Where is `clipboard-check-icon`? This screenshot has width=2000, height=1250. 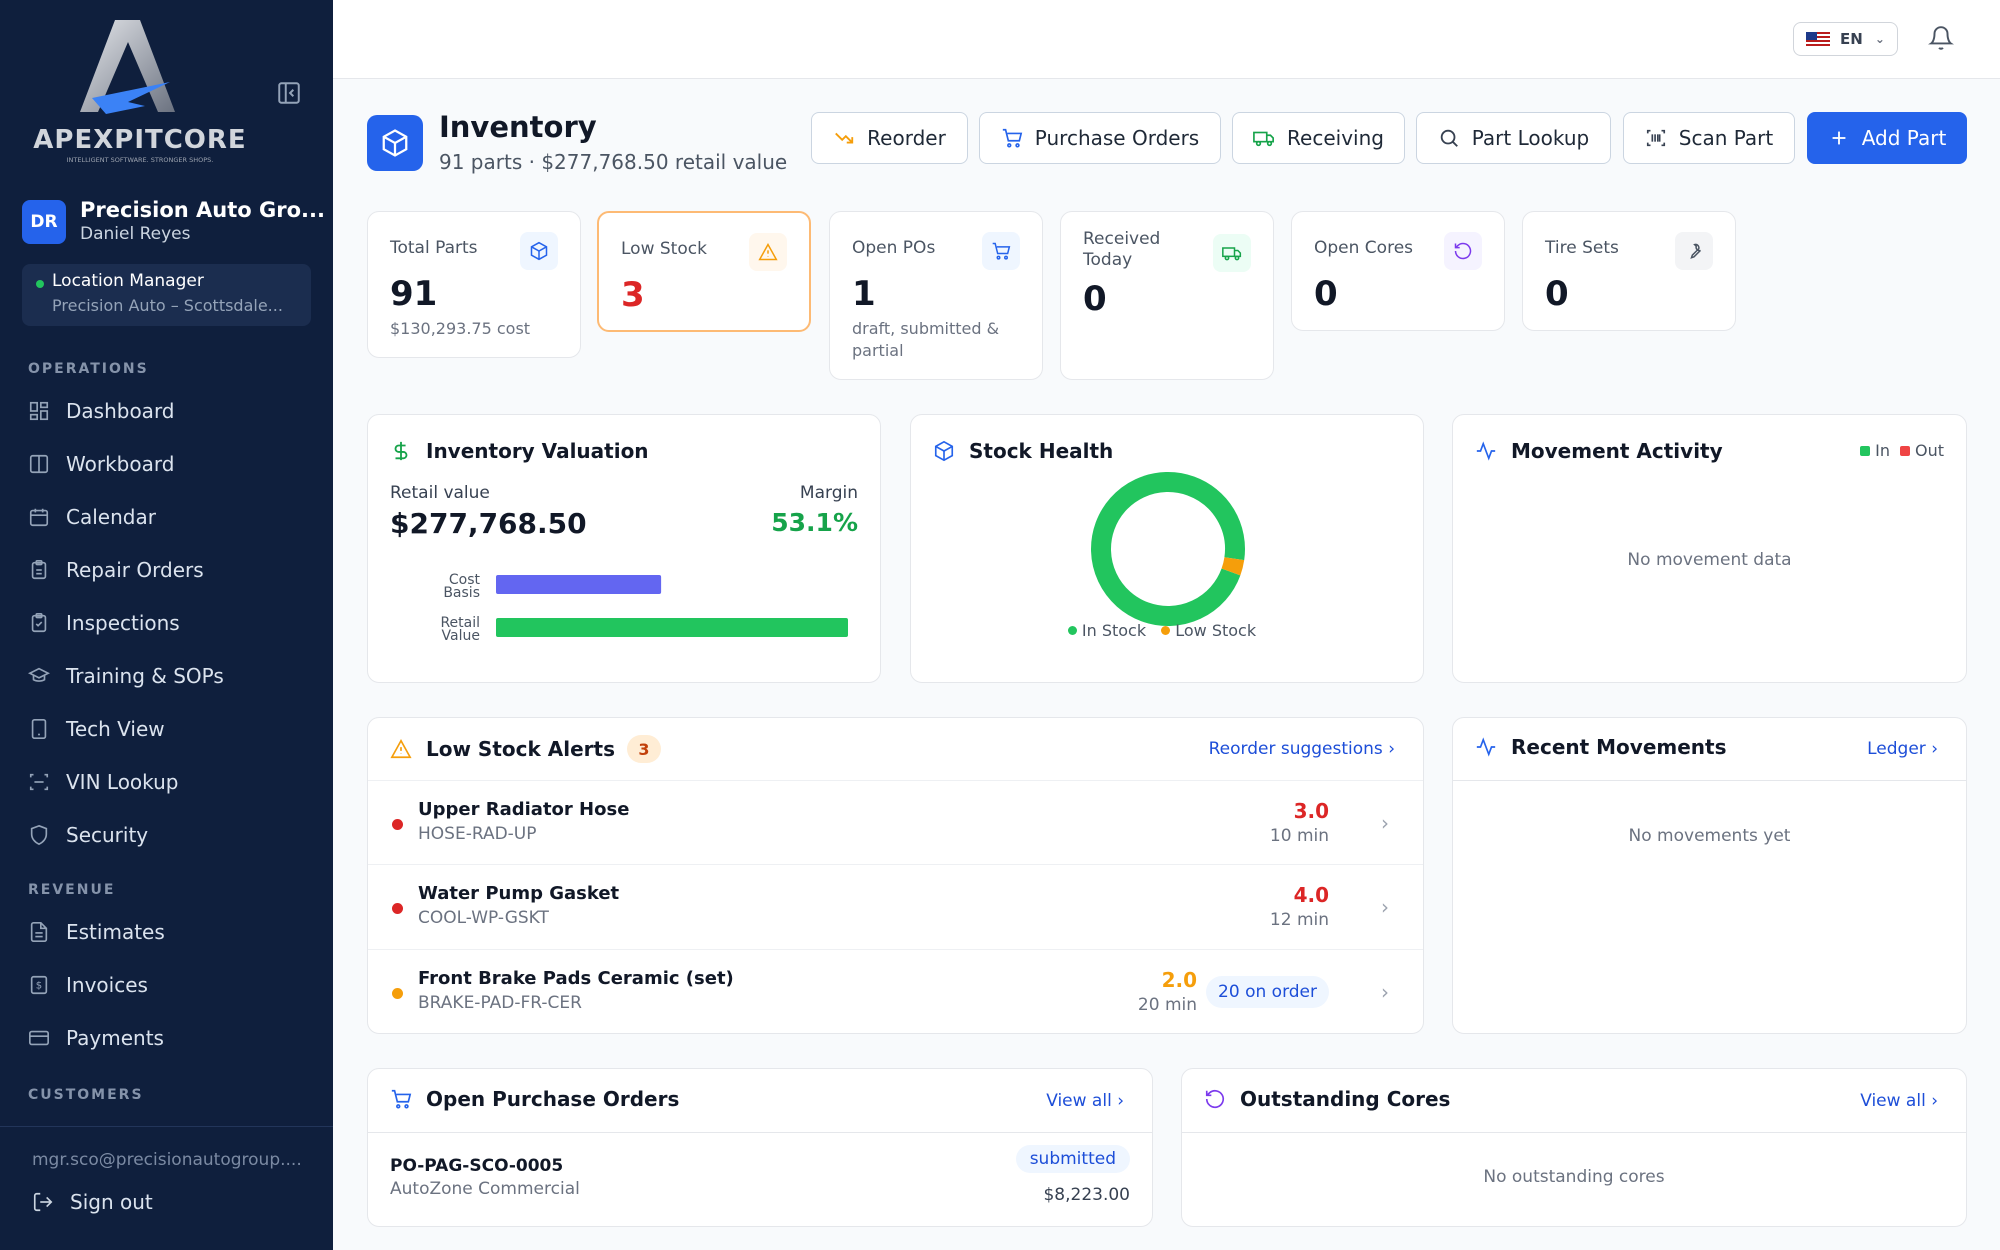 clipboard-check-icon is located at coordinates (39, 623).